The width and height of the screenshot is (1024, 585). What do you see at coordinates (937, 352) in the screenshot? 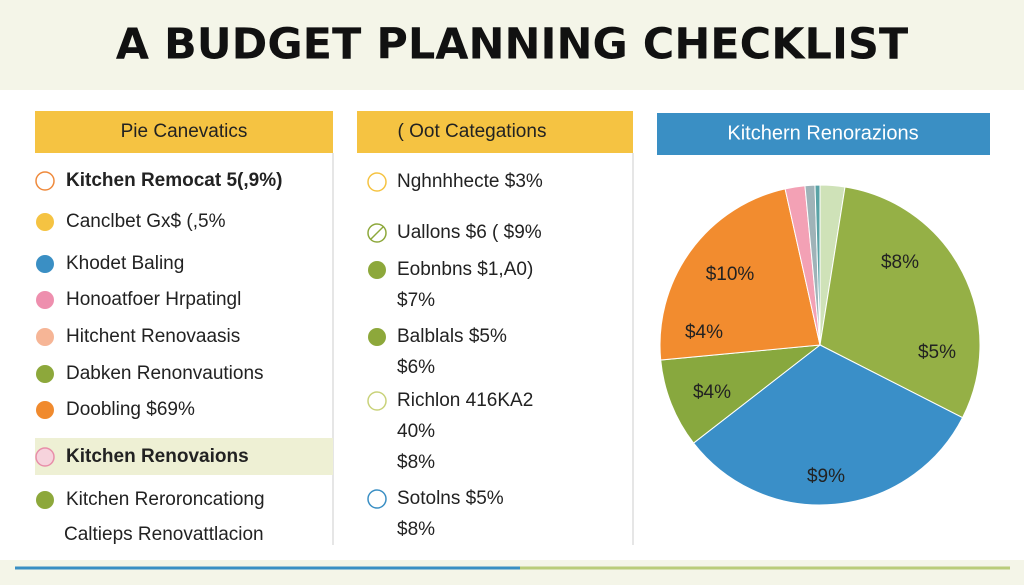
I see `pie-label: $5%` at bounding box center [937, 352].